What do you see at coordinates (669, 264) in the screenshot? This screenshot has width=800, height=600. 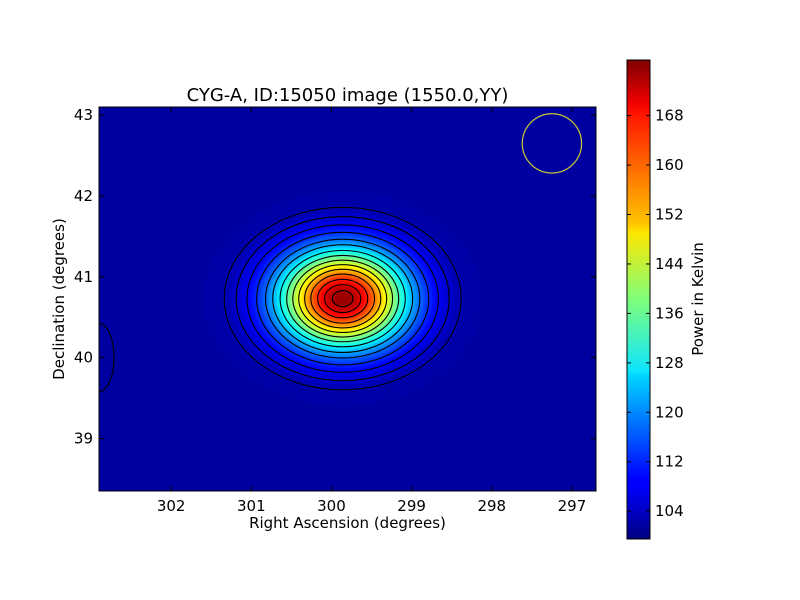 I see `colorbar-tick-label: 144` at bounding box center [669, 264].